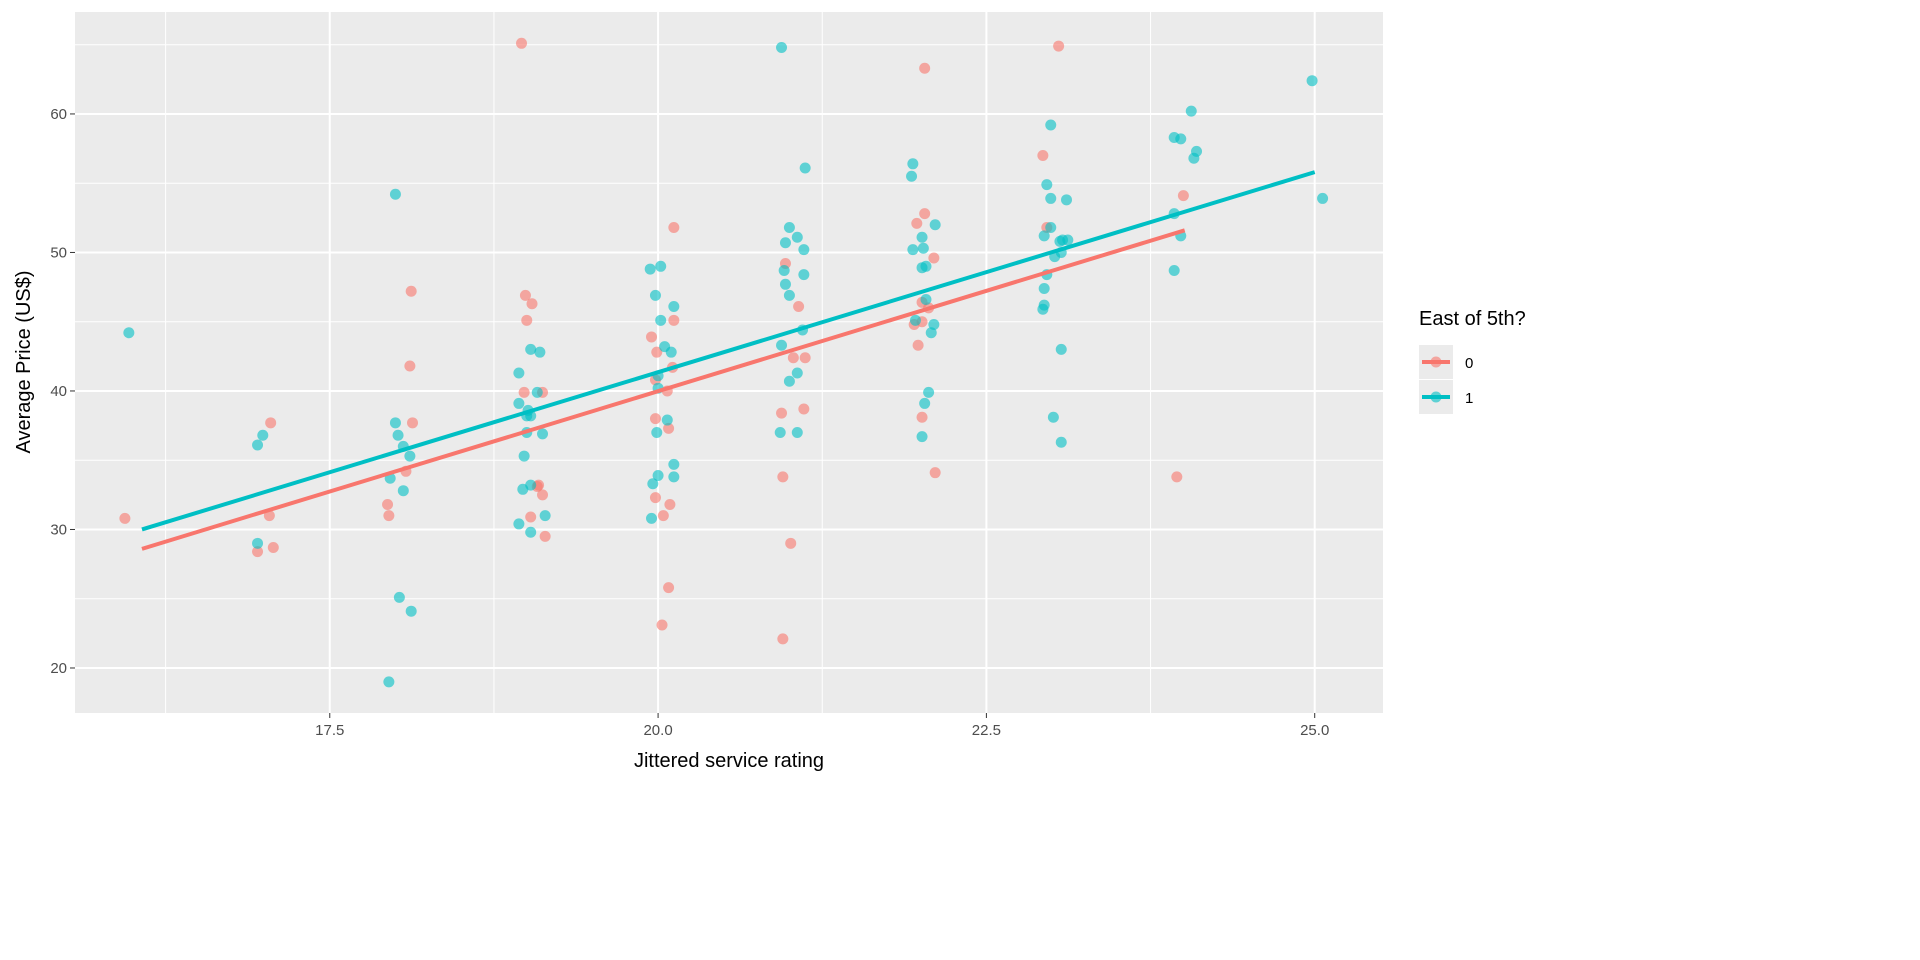  I want to click on y-axis-label: Average Price (US$), so click(24, 361).